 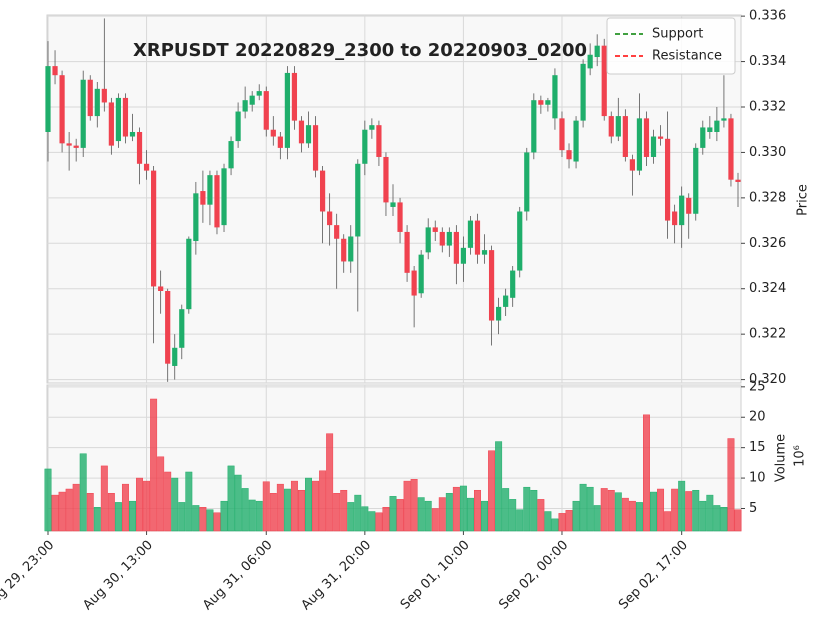 What do you see at coordinates (753, 508) in the screenshot?
I see `y-tick-label: 5` at bounding box center [753, 508].